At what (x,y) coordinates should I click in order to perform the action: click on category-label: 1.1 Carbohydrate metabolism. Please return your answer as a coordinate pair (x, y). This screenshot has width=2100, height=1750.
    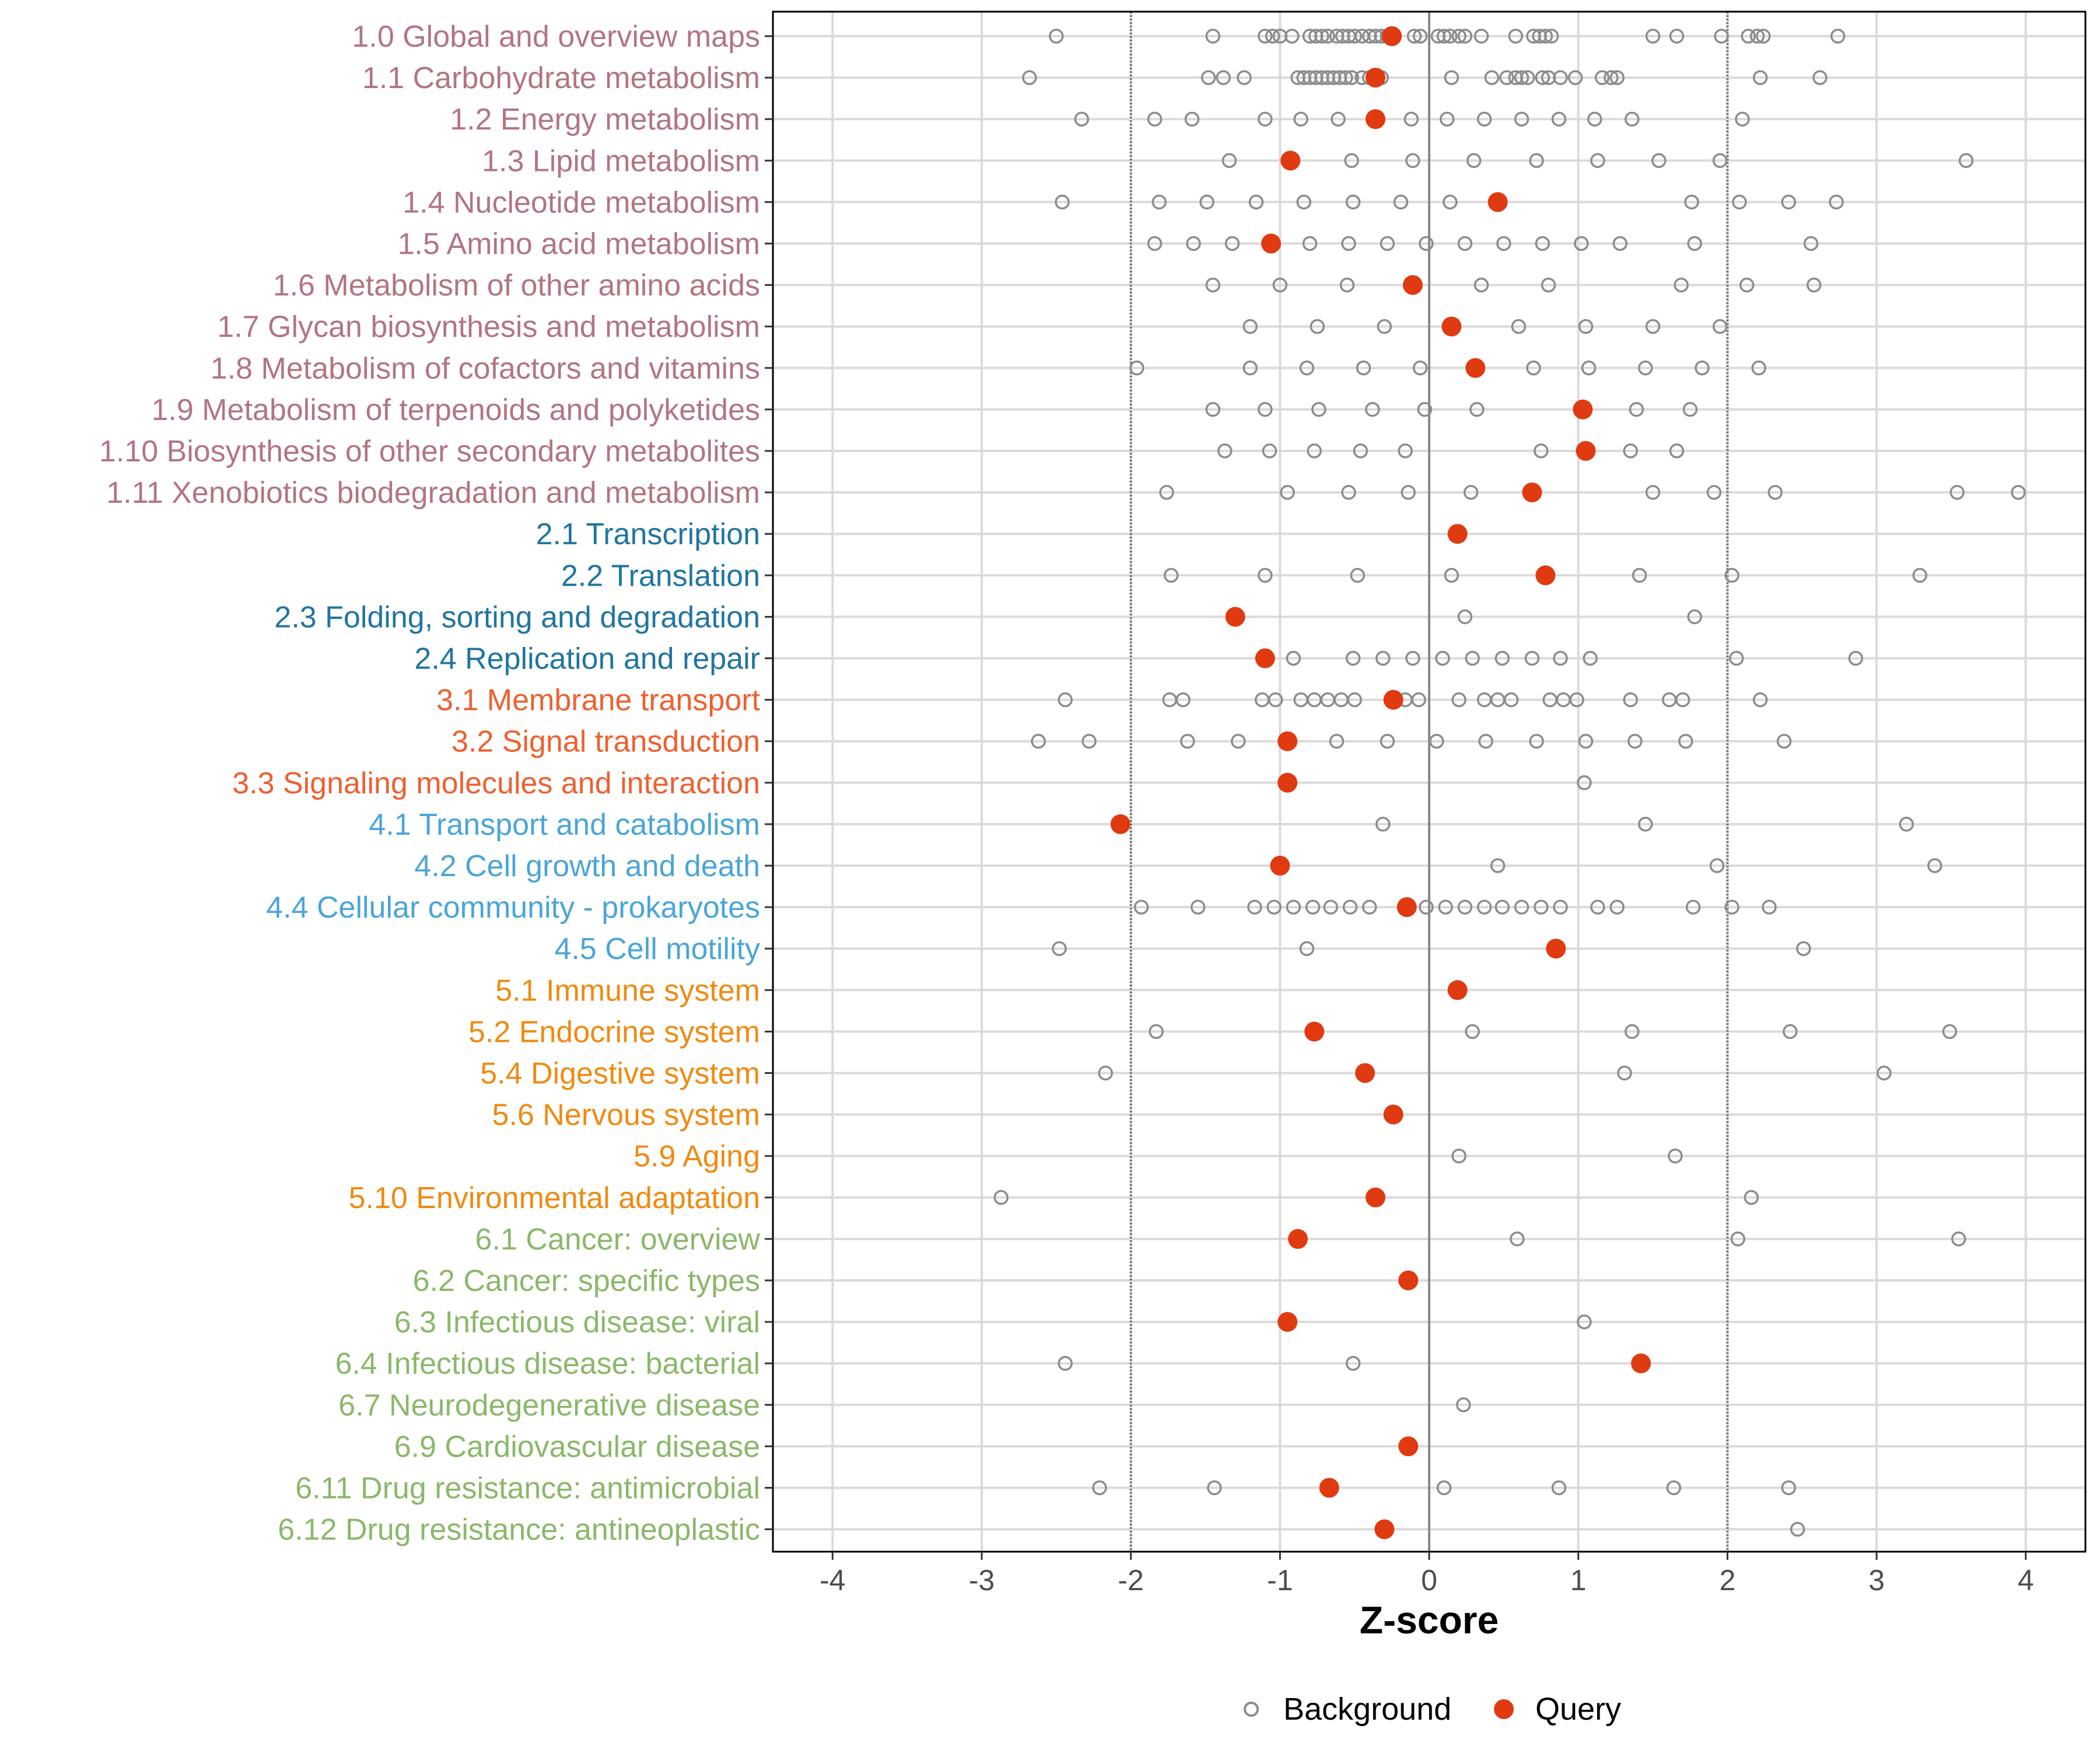
    Looking at the image, I should click on (561, 78).